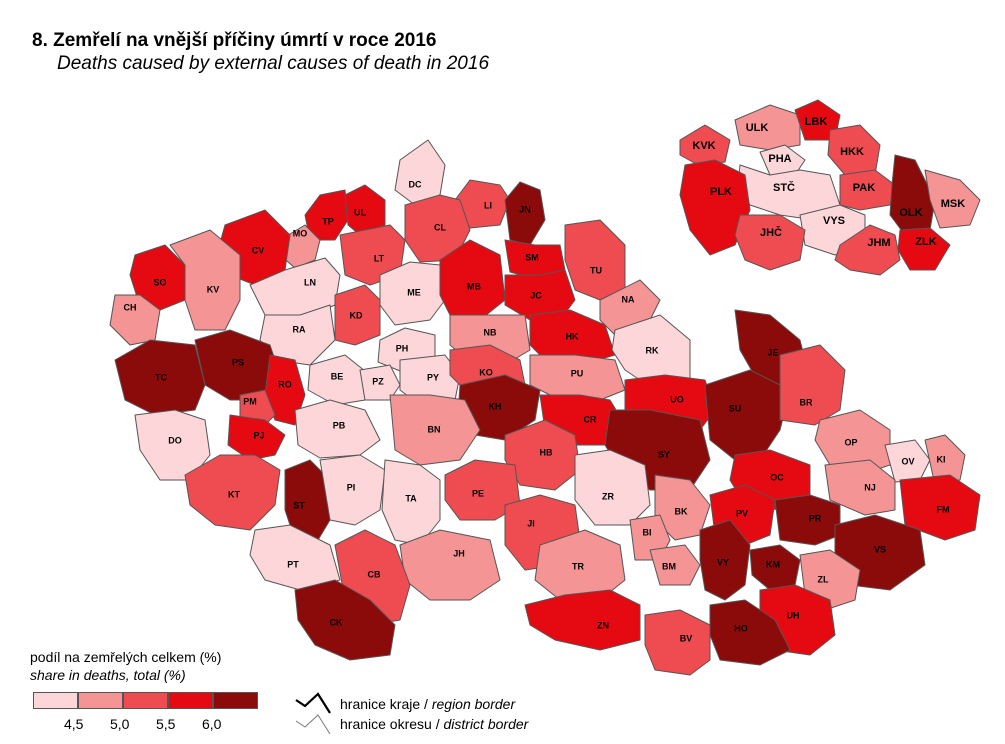  I want to click on region-label-lbk: LBK, so click(816, 122).